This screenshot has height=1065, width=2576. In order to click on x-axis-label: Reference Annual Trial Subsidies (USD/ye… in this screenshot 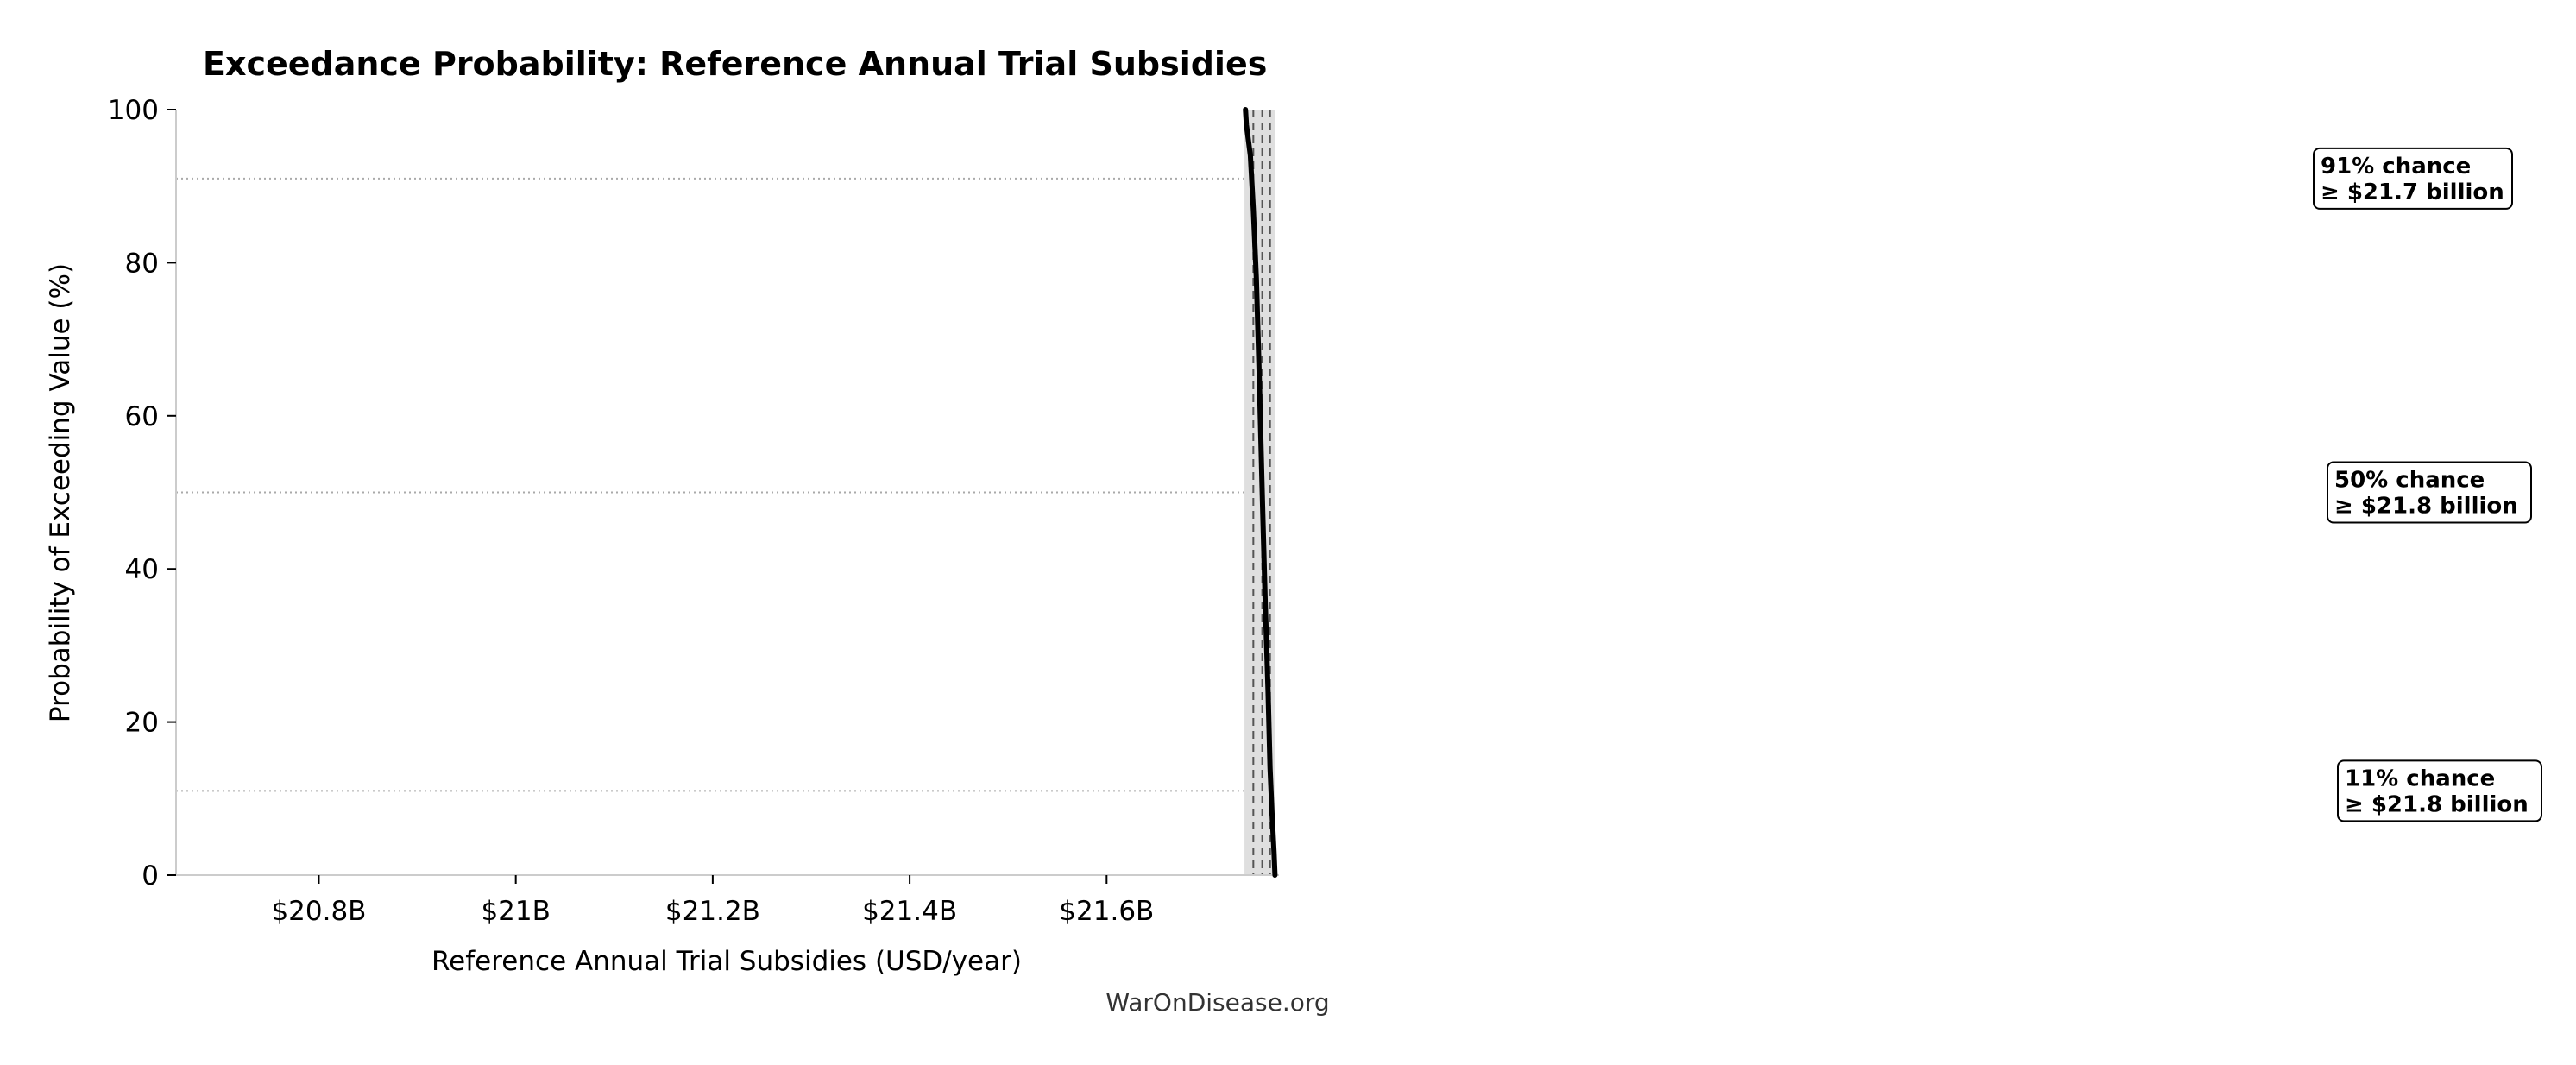, I will do `click(726, 961)`.